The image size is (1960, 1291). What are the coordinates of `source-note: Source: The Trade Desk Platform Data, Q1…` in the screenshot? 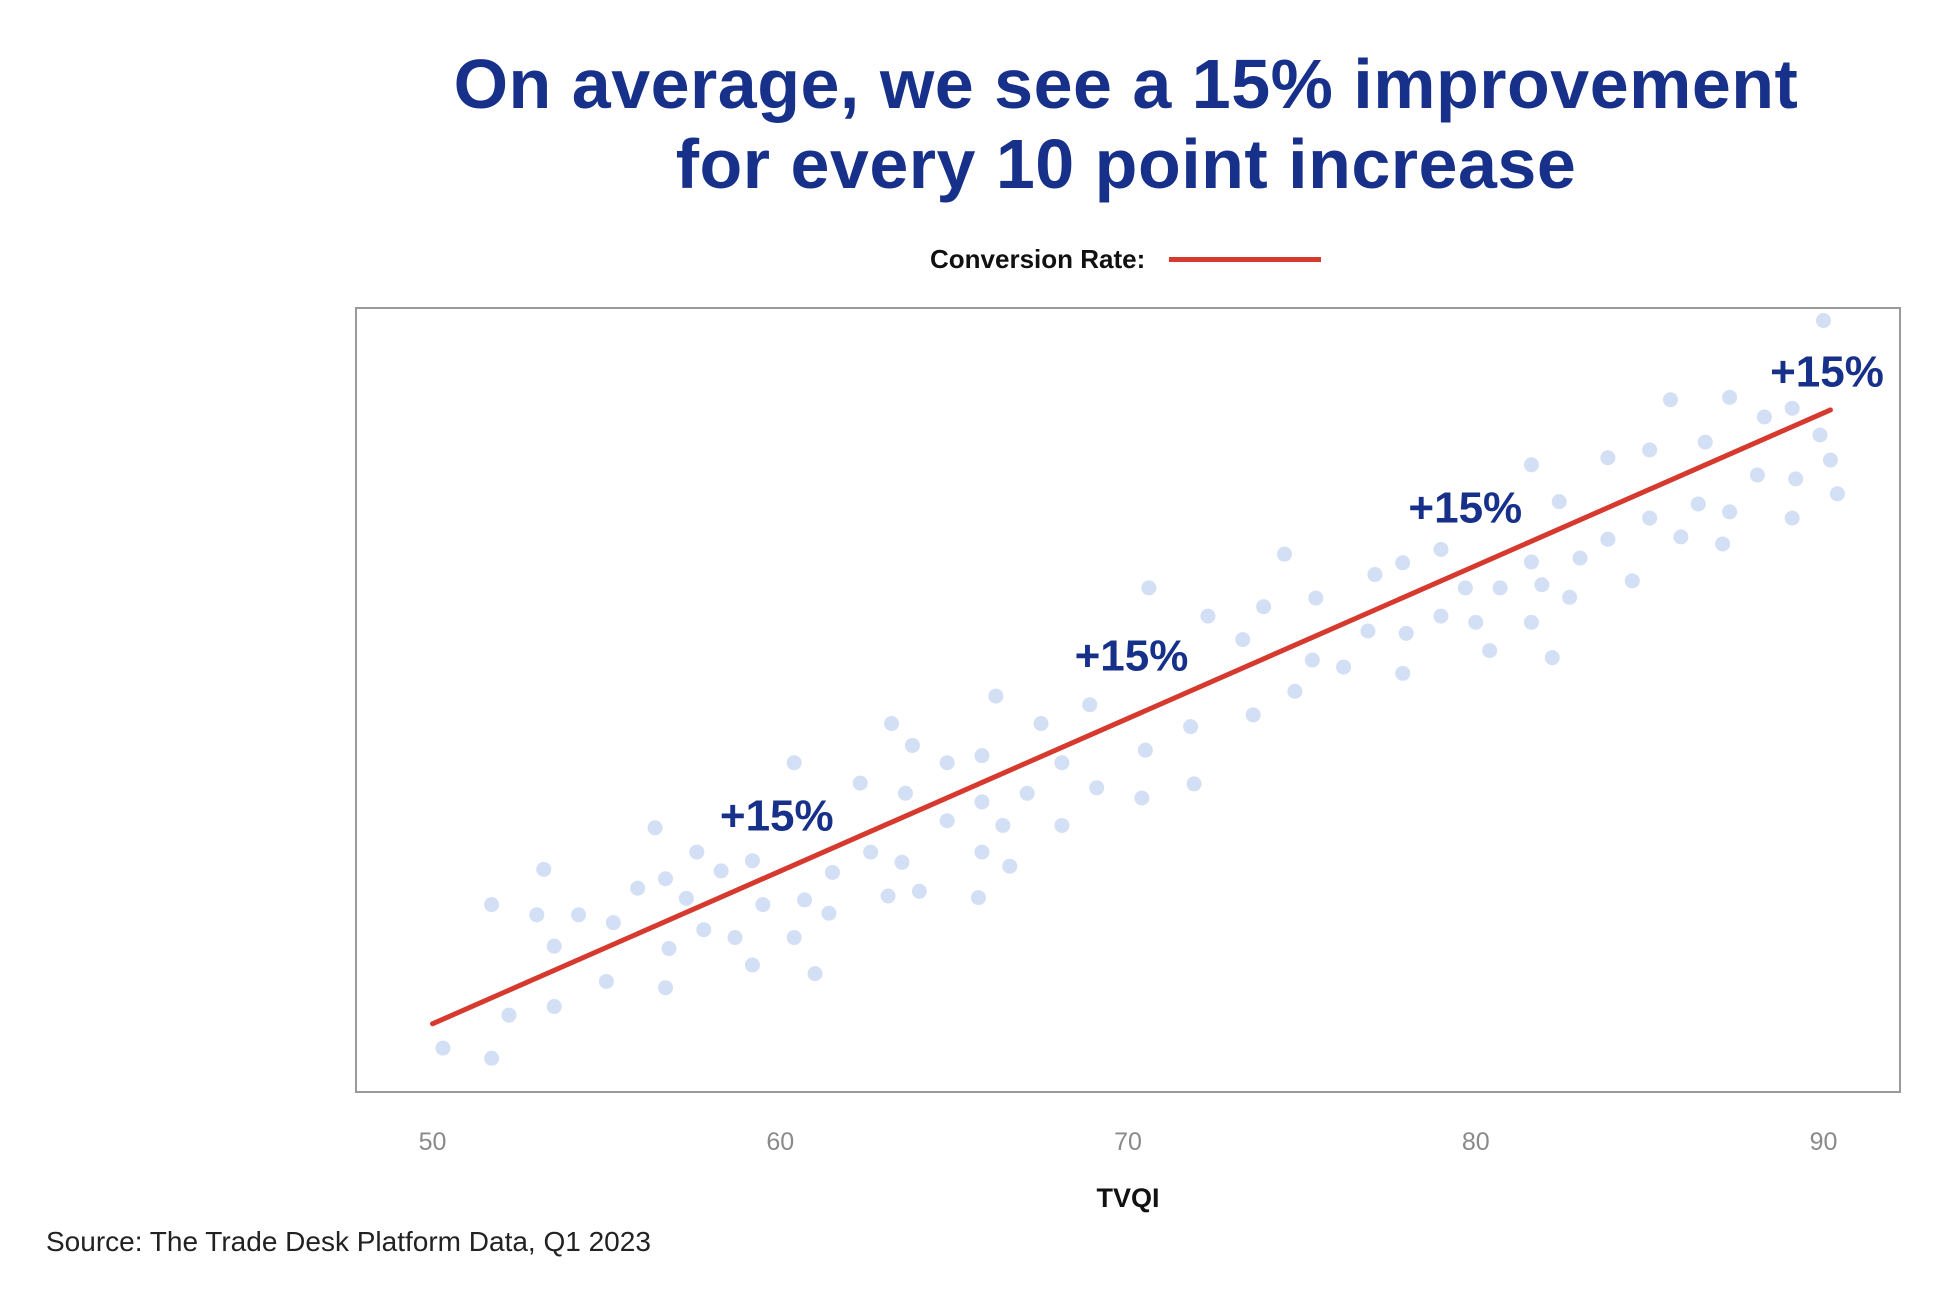 It's located at (348, 1241).